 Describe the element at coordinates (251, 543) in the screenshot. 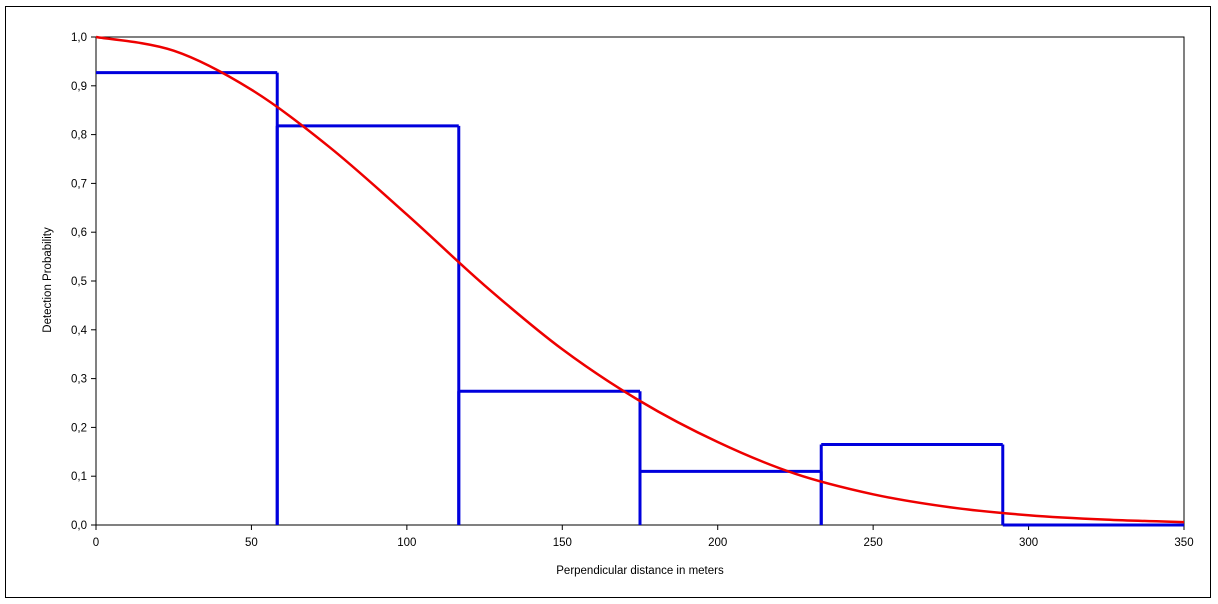

I see `x-tick-label: 50` at that location.